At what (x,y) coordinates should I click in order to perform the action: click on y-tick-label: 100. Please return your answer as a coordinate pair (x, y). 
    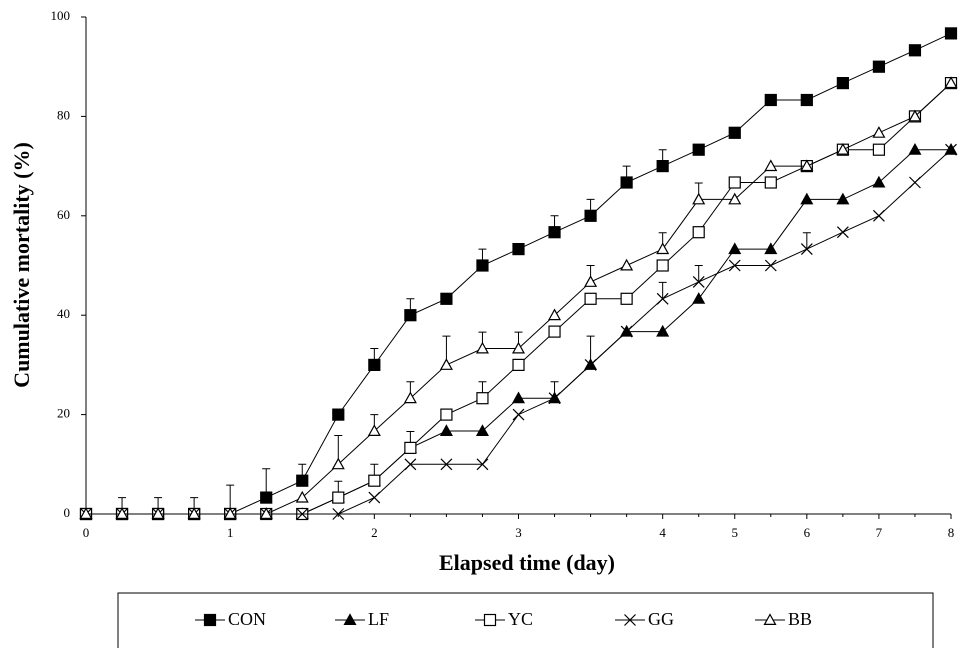
    Looking at the image, I should click on (61, 15).